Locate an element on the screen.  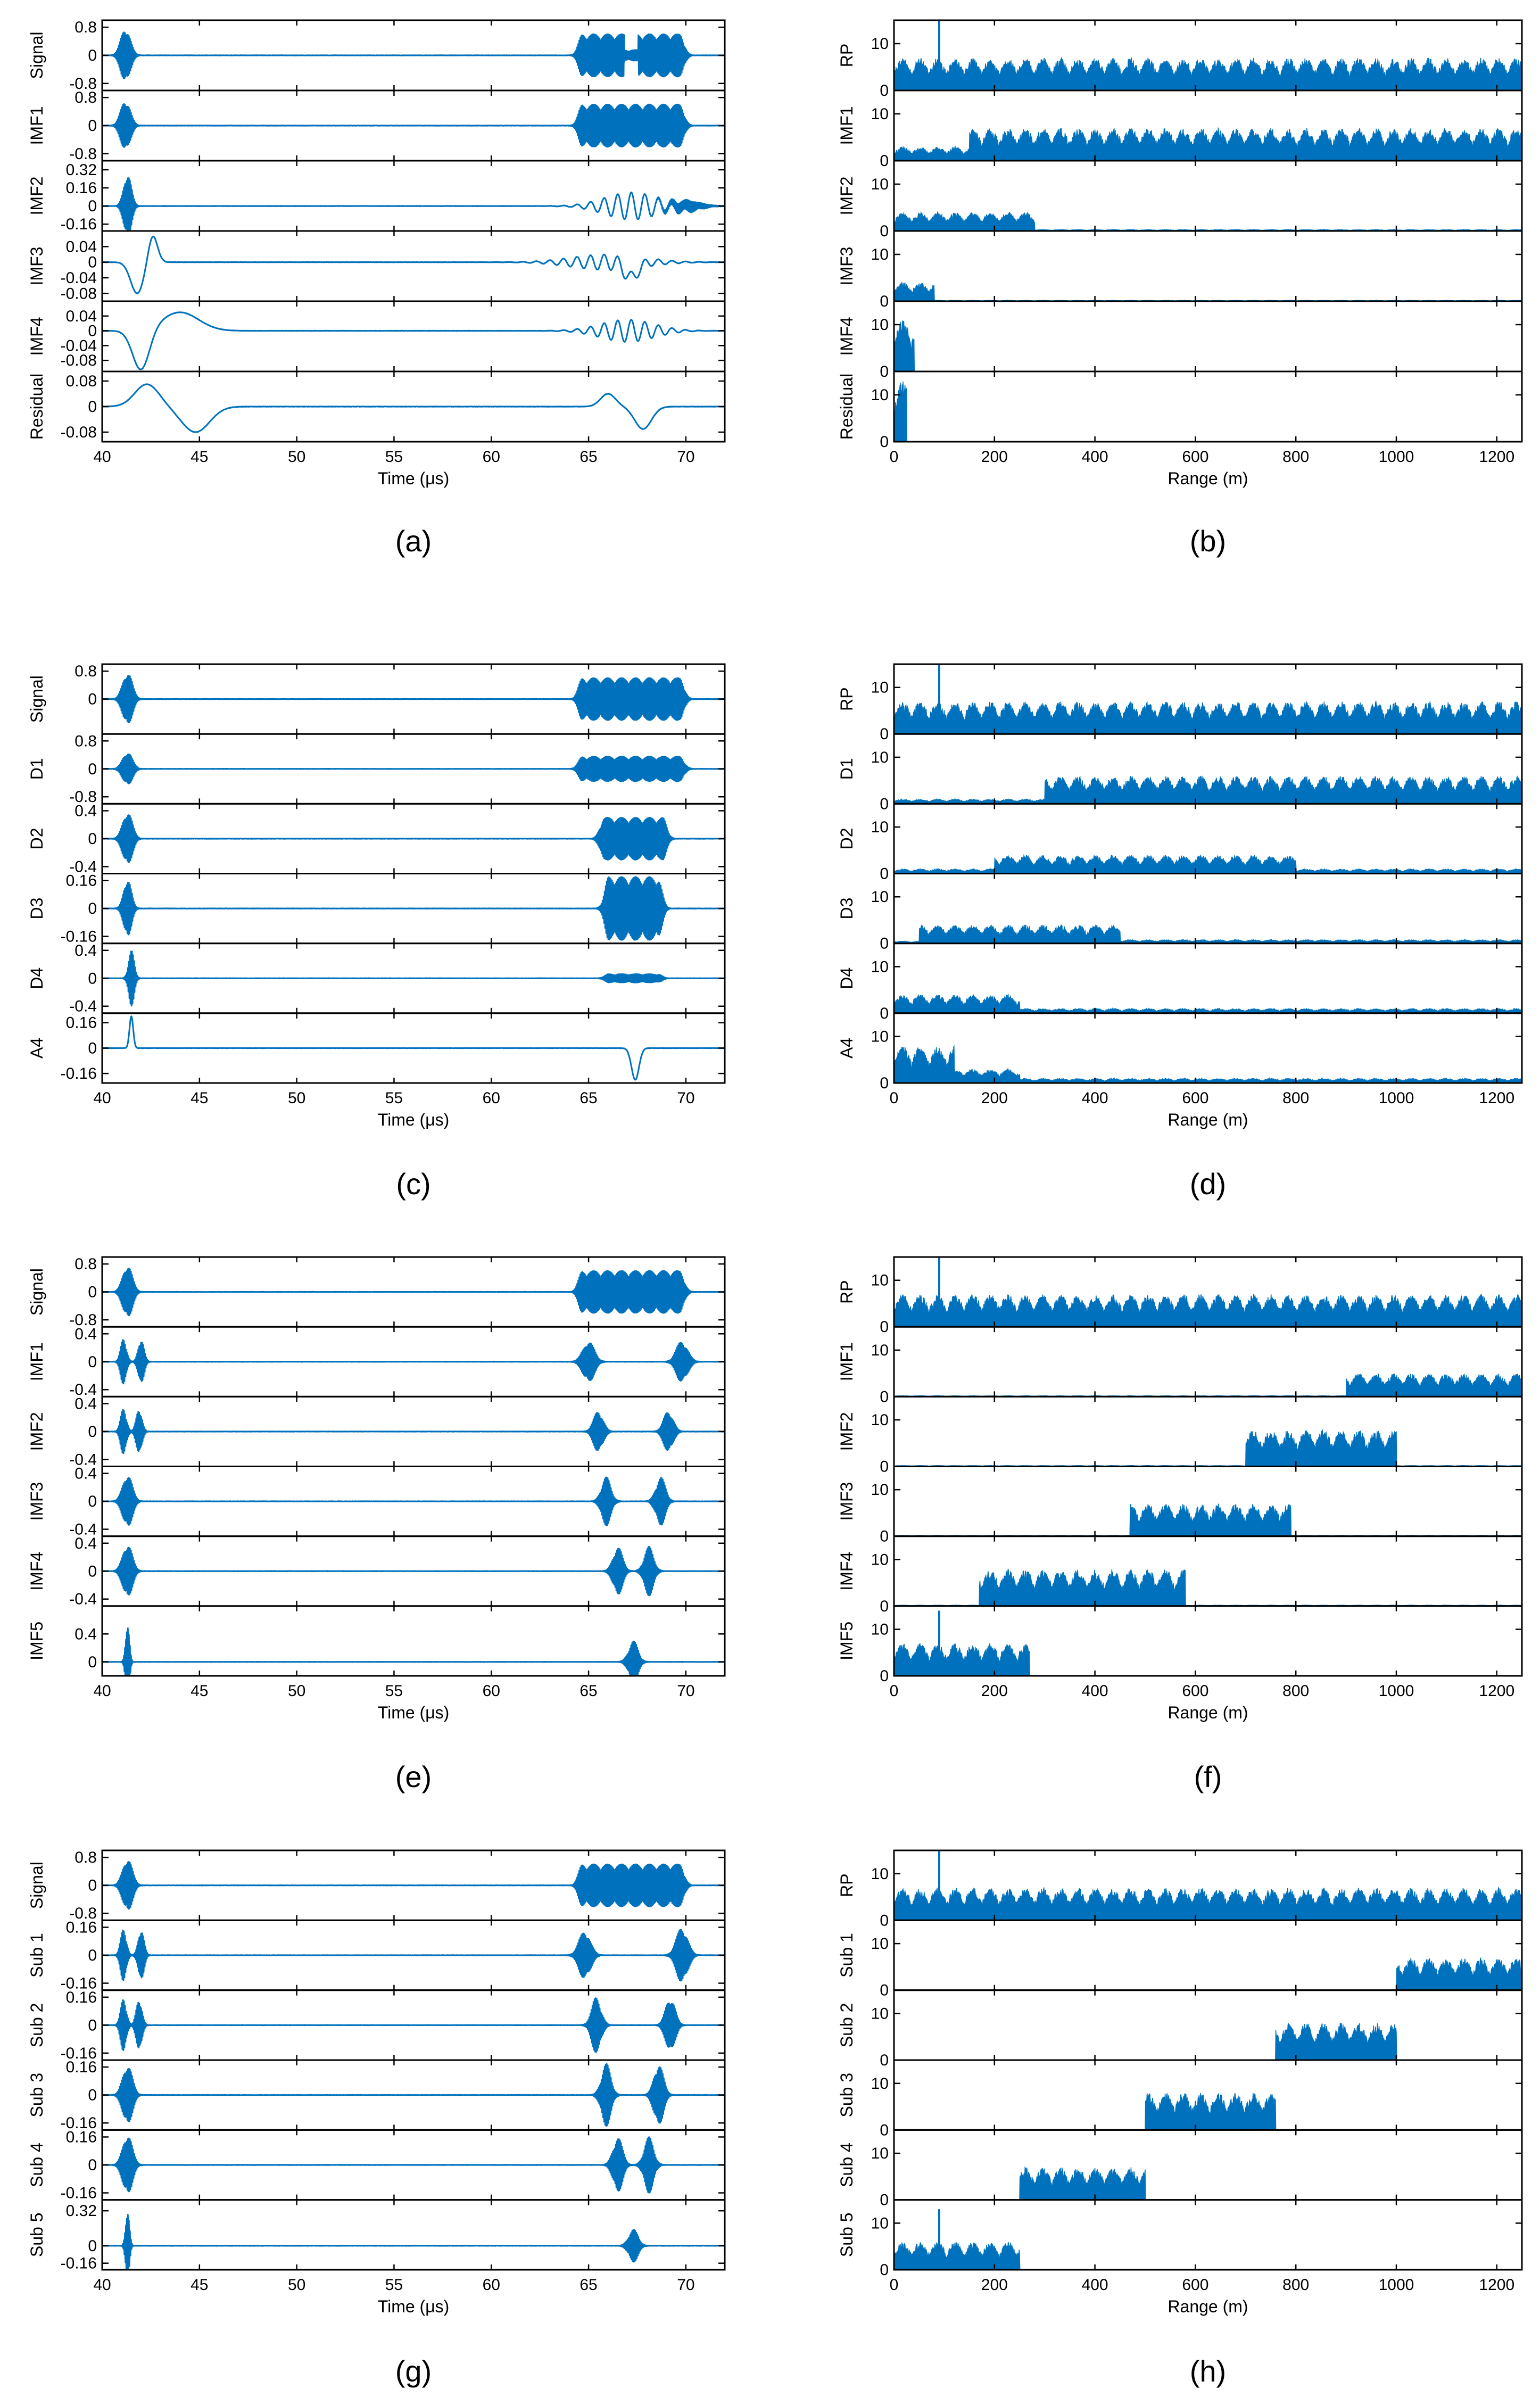
subplot-e-imf4: 0.4 0 -0.4 IMF4 is located at coordinates (376, 1571).